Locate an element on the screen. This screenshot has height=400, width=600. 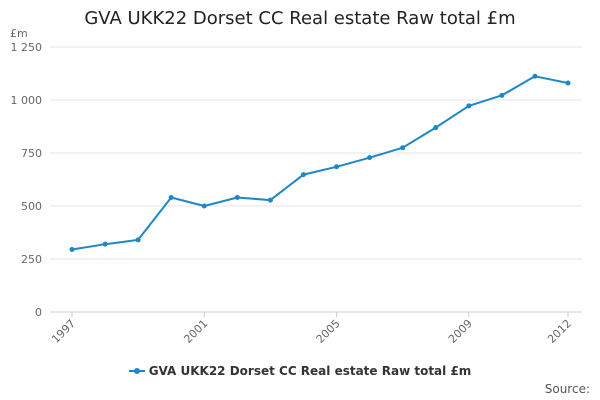
data-point-2001 is located at coordinates (204, 206).